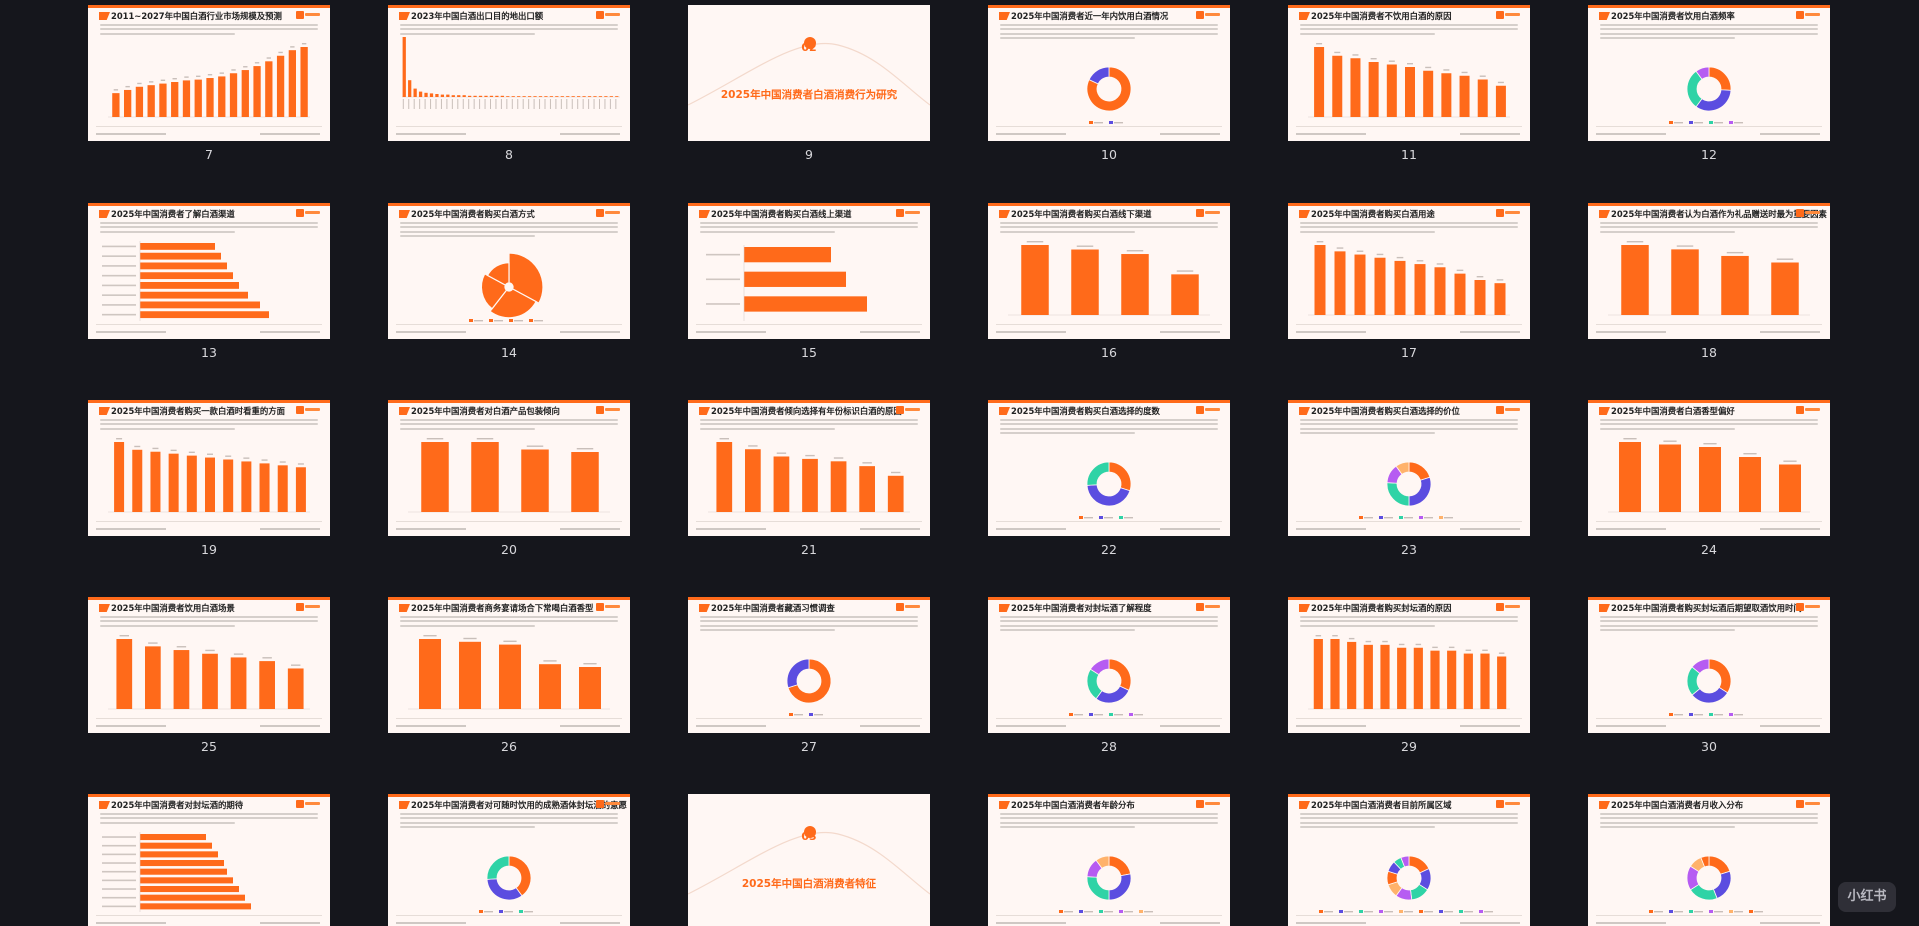 The image size is (1919, 926). What do you see at coordinates (509, 665) in the screenshot?
I see `slide-thumbnail: 2025年中国消费者商务宴请场合下常喝白酒香型` at bounding box center [509, 665].